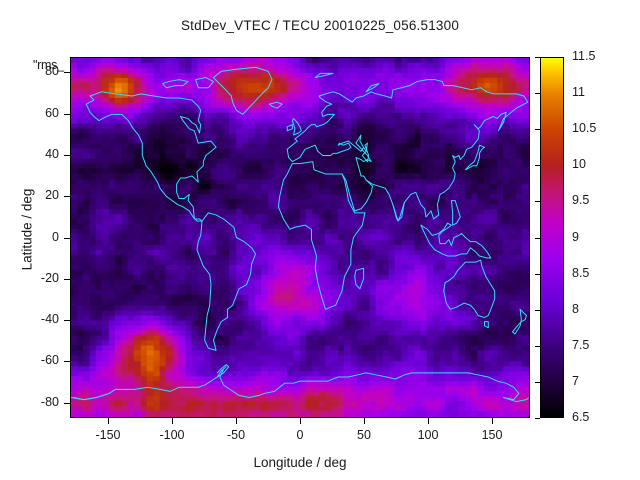 Image resolution: width=640 pixels, height=480 pixels. Describe the element at coordinates (575, 309) in the screenshot. I see `colorbar-tick-label: 8` at that location.